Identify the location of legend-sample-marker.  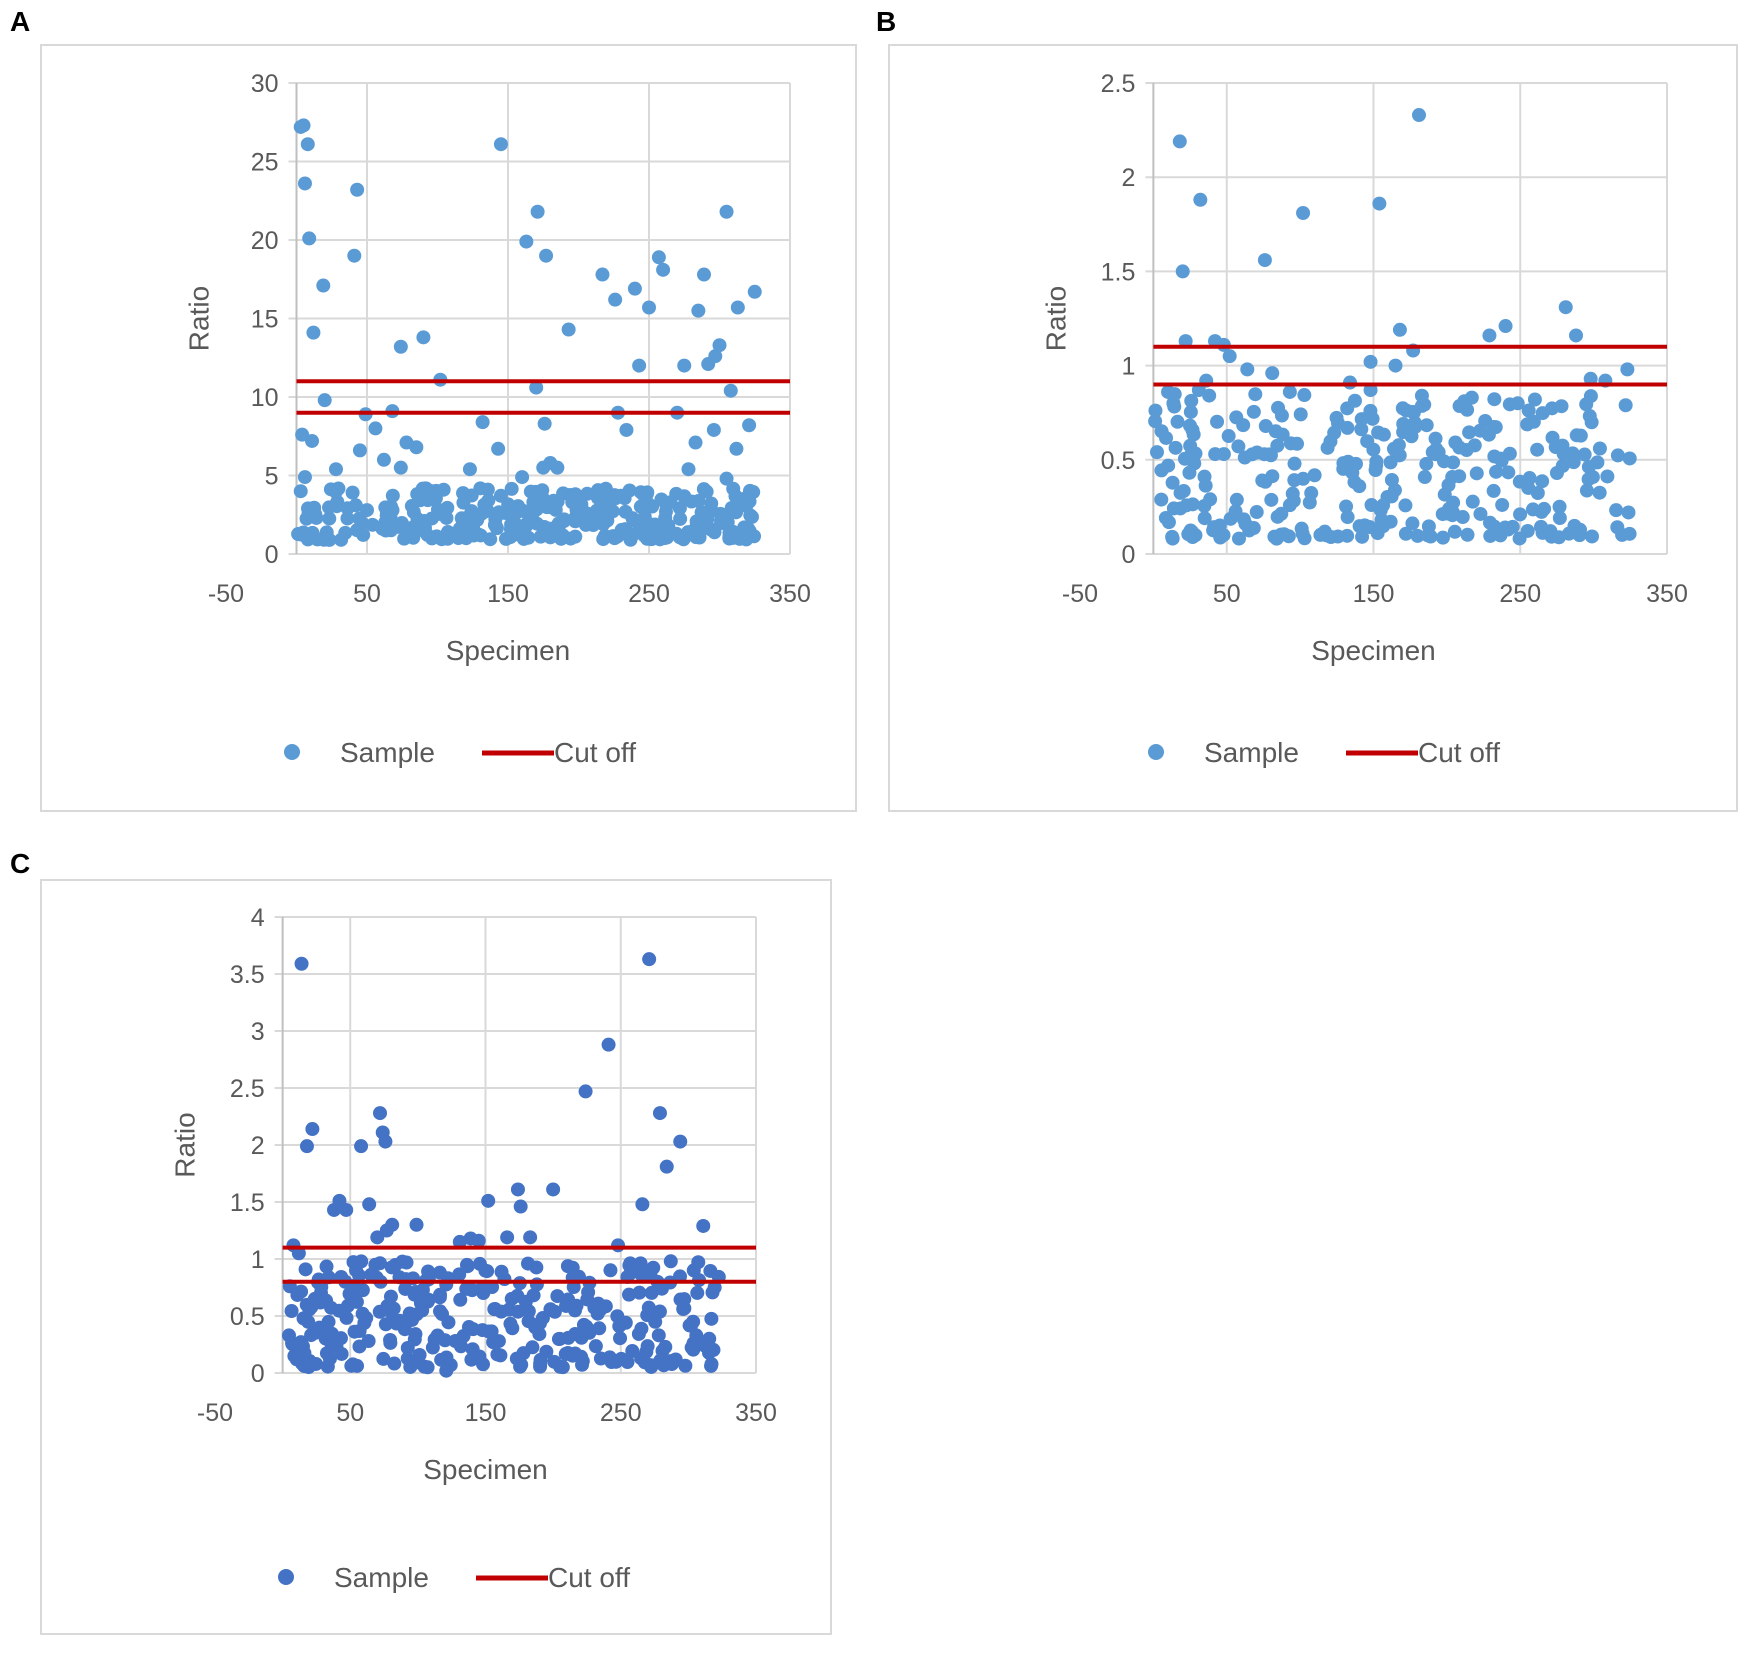
(292, 752).